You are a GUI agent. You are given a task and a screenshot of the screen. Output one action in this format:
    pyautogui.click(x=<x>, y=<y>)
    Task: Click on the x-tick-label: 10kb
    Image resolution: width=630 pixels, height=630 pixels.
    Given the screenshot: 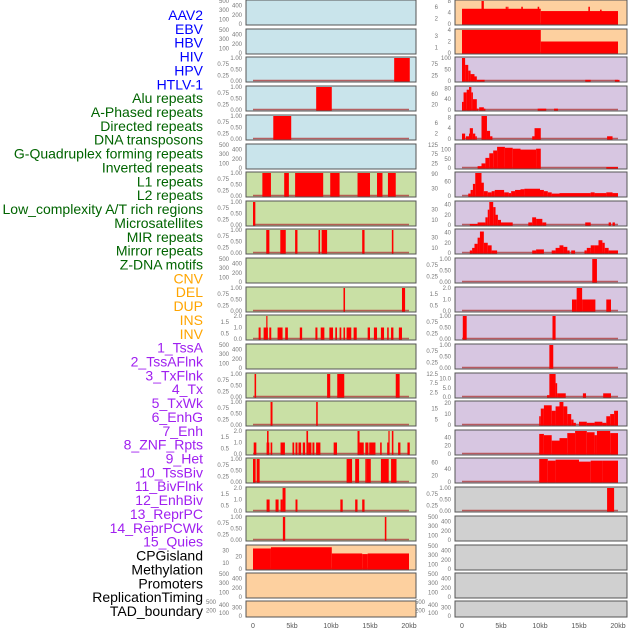 What is the action you would take?
    pyautogui.click(x=539, y=626)
    